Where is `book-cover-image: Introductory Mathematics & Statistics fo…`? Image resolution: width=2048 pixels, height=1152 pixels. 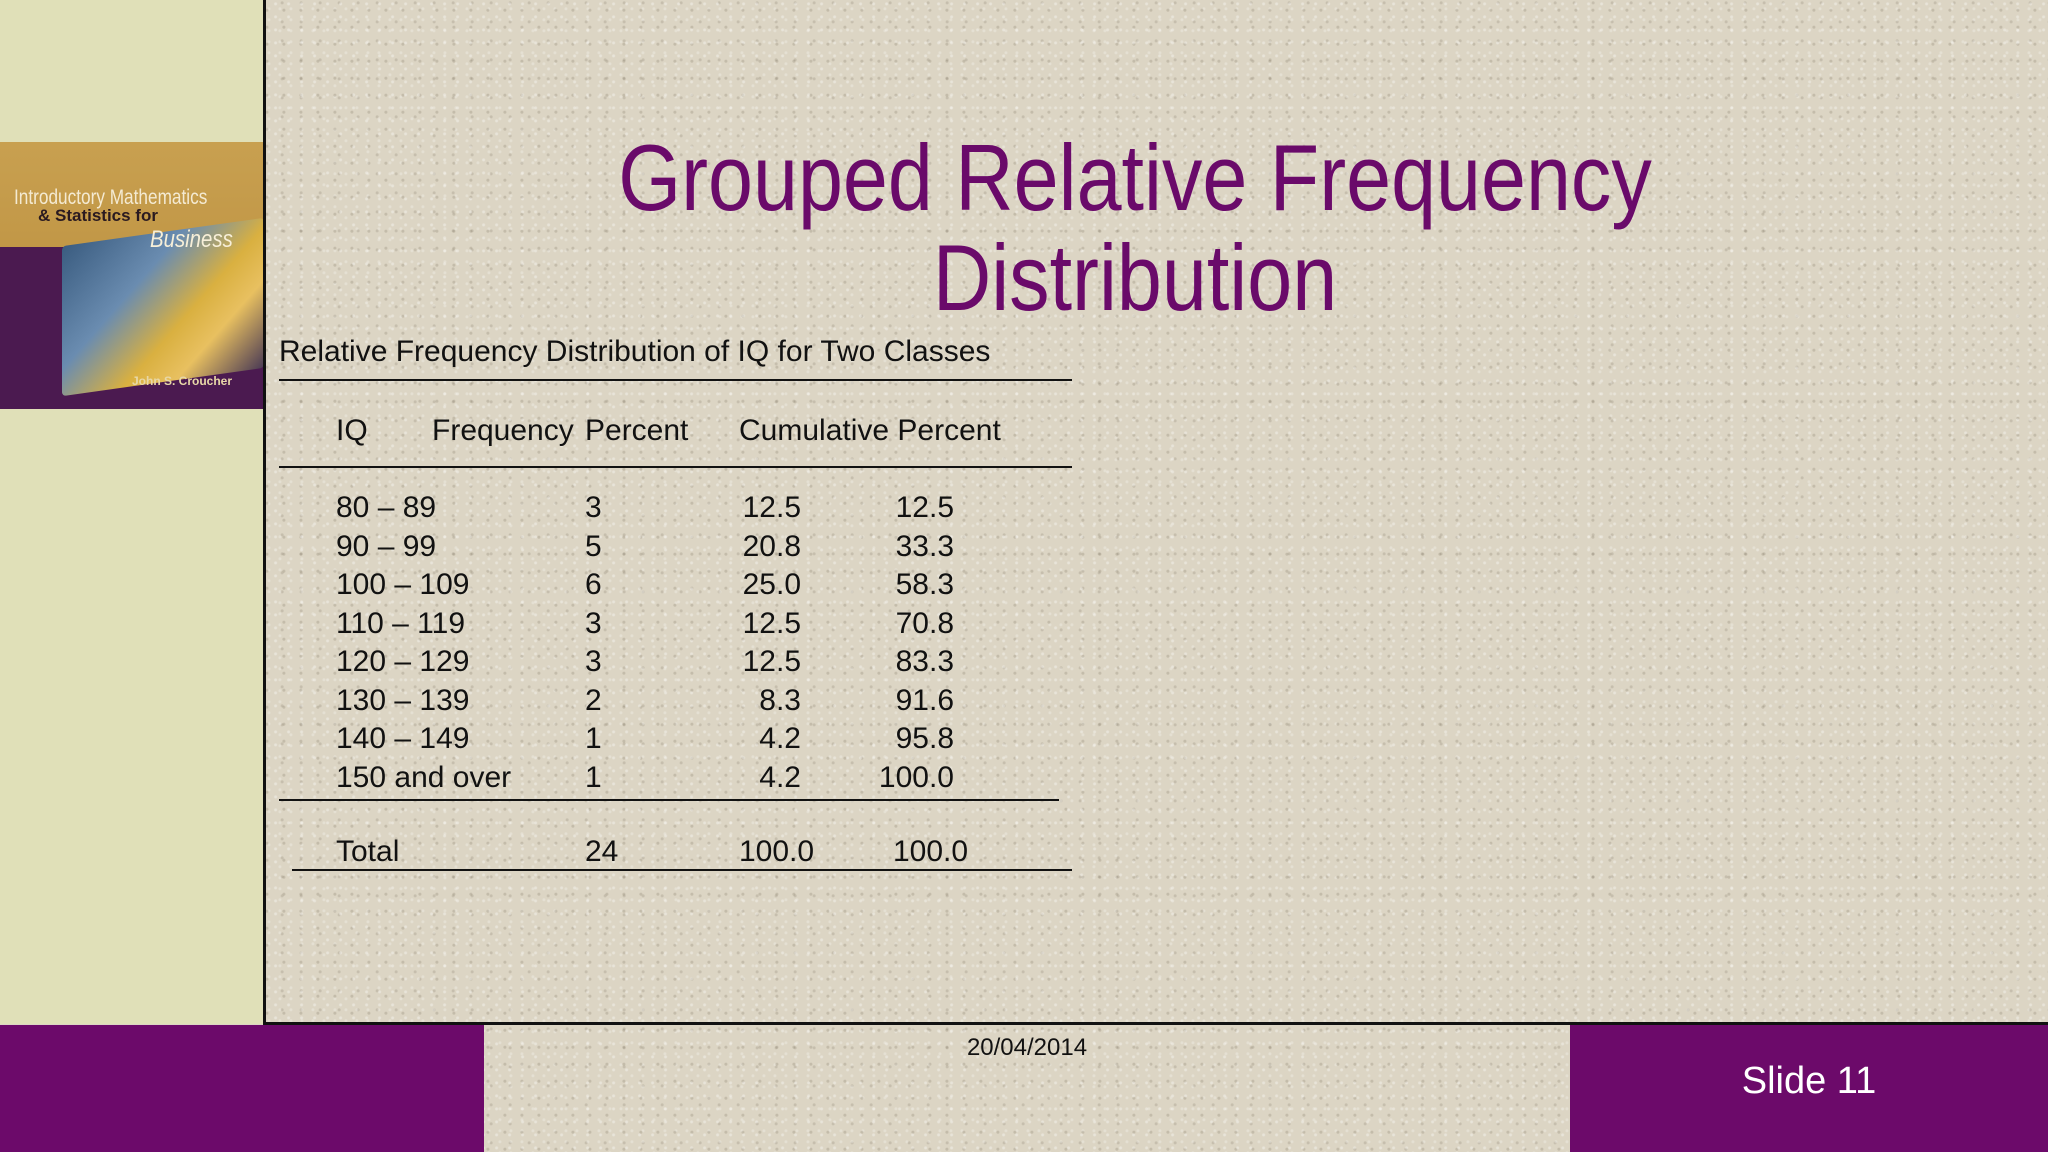
book-cover-image: Introductory Mathematics & Statistics fo… is located at coordinates (132, 275).